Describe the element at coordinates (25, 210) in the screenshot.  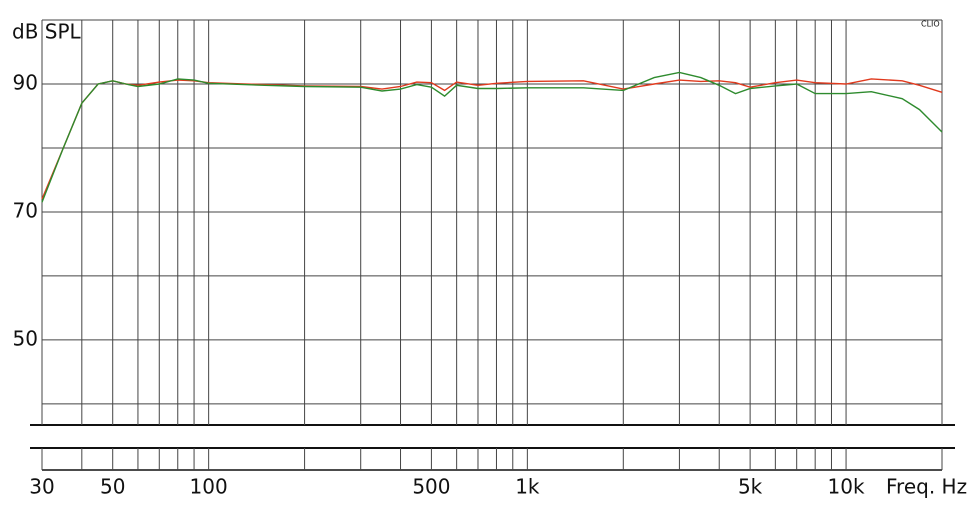
I see `y-tick-label: 70` at that location.